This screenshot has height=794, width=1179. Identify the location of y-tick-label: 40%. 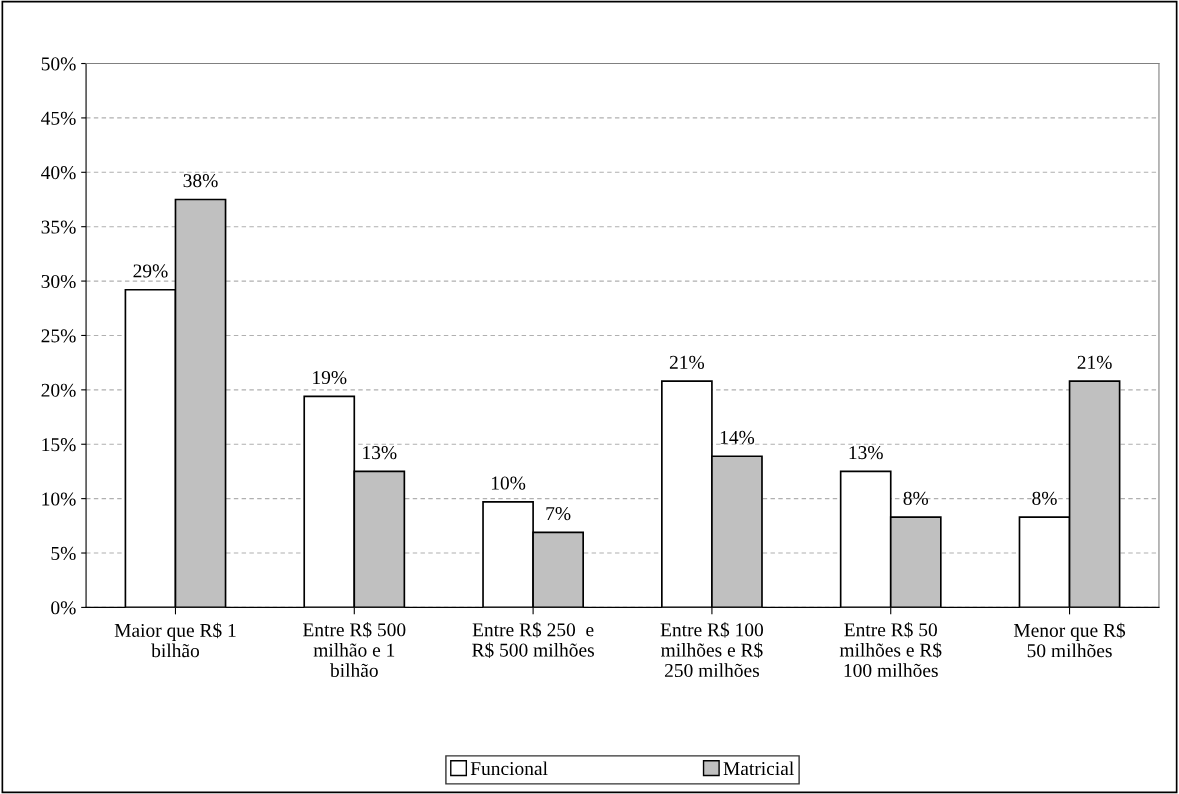
(58, 173).